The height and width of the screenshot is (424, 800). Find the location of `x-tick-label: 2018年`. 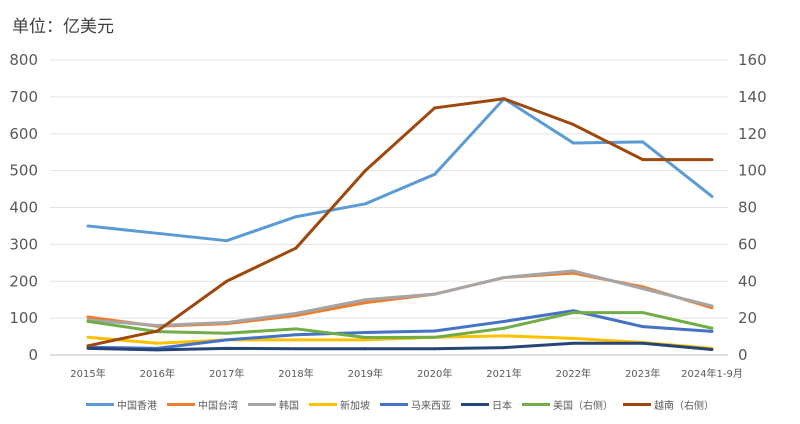

x-tick-label: 2018年 is located at coordinates (295, 373).